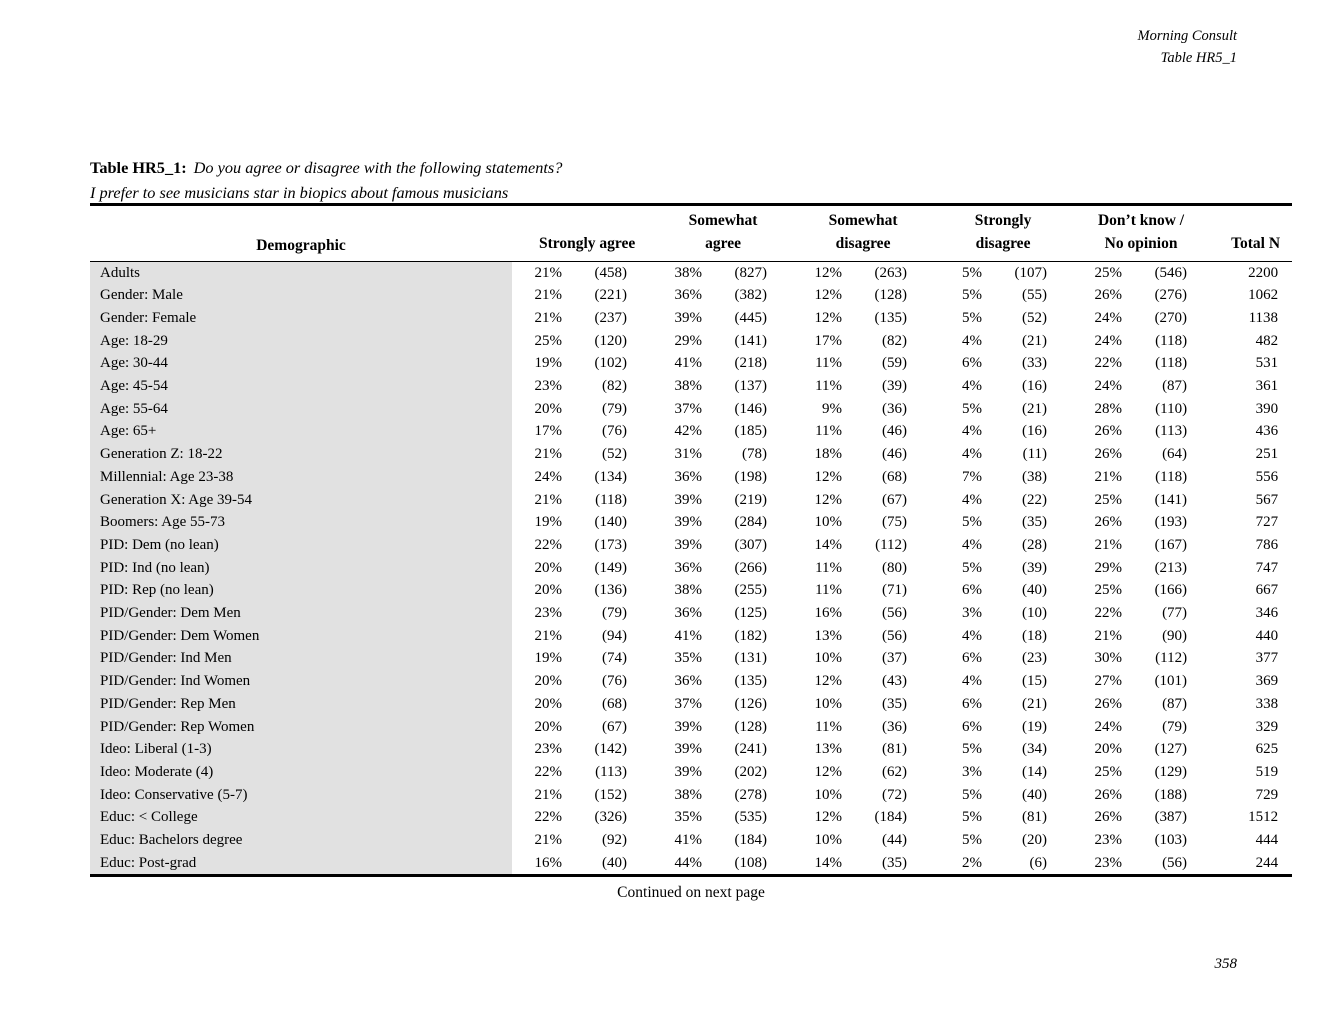 Image resolution: width=1320 pixels, height=1020 pixels. Describe the element at coordinates (1171, 567) in the screenshot. I see `dont-know-n: (213)` at that location.